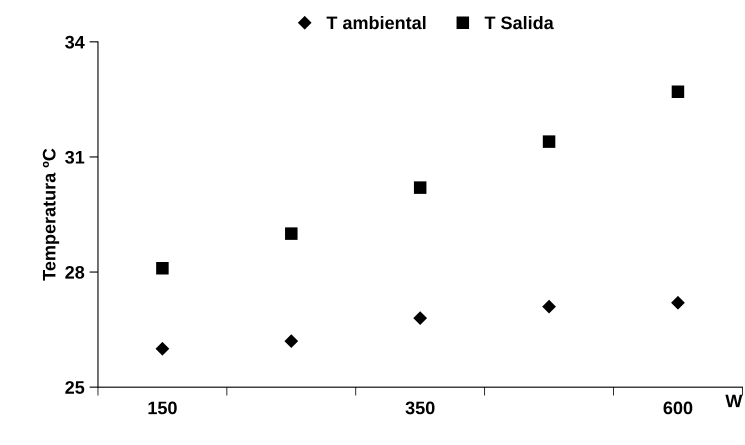  What do you see at coordinates (733, 401) in the screenshot?
I see `x-axis-title: W` at bounding box center [733, 401].